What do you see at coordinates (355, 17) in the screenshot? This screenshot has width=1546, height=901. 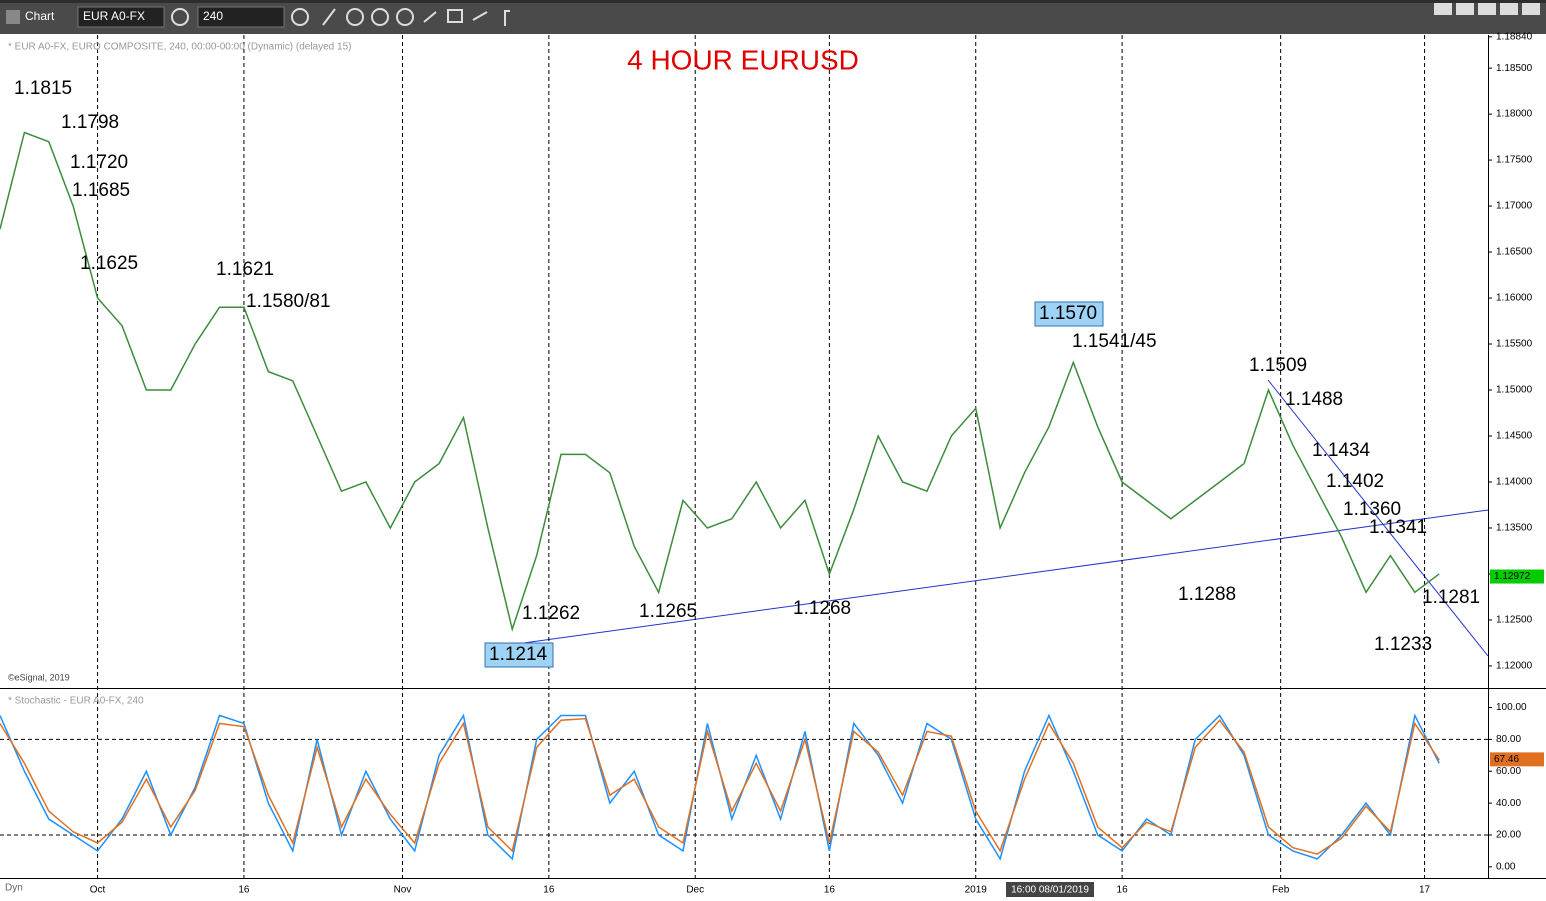 I see `draw-icon` at bounding box center [355, 17].